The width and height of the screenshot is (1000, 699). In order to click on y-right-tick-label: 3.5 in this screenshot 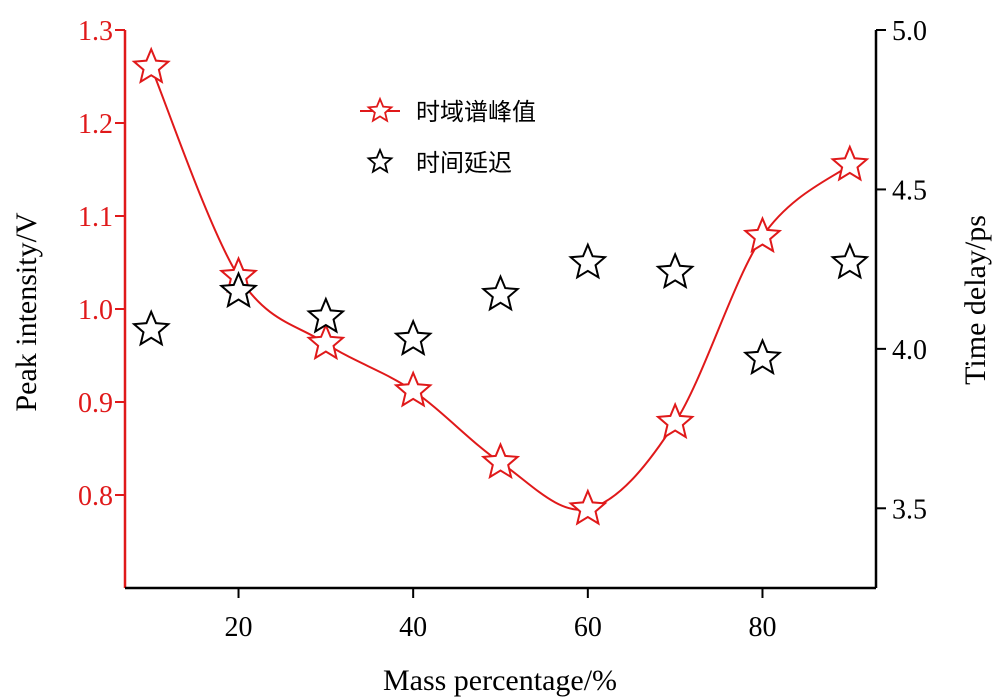, I will do `click(909, 509)`.